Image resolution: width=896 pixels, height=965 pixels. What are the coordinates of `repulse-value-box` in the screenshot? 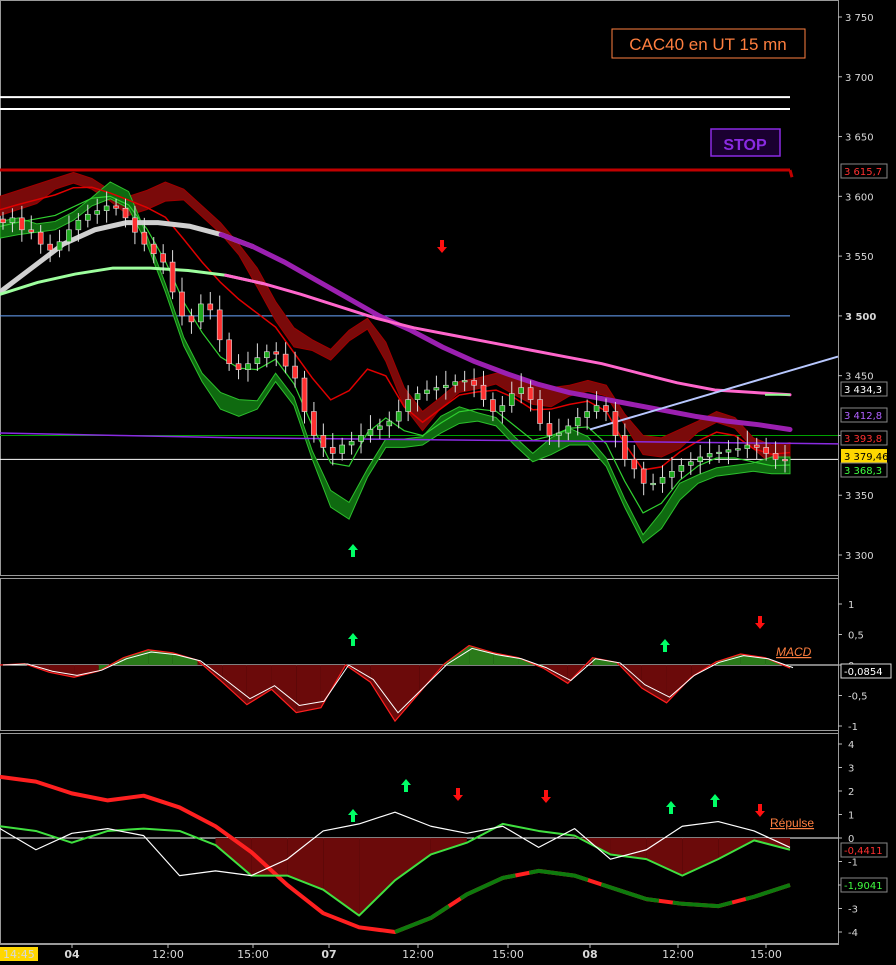 It's located at (864, 885).